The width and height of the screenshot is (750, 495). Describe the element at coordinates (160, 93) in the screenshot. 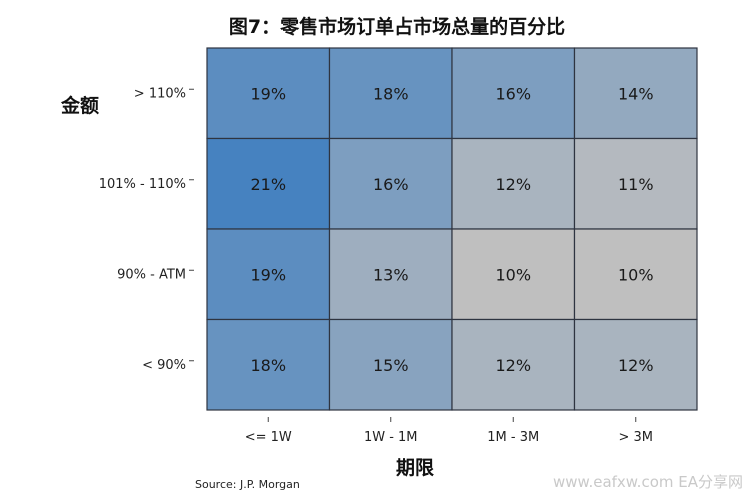

I see `y-tick-label: > 110%` at that location.